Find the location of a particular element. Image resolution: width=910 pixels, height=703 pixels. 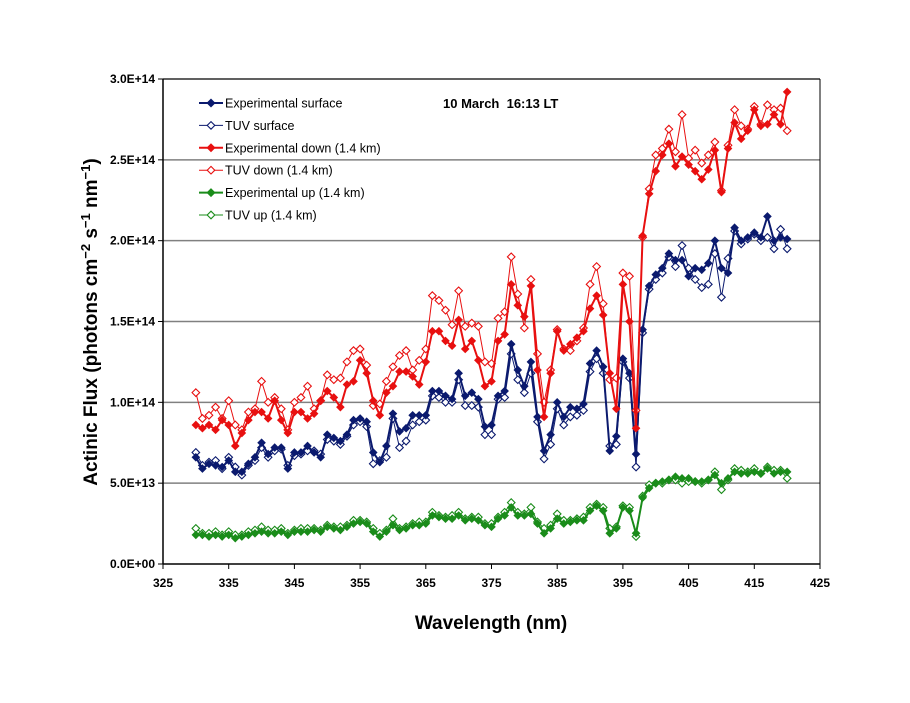

legend-item: Experimental up (1.4 km) is located at coordinates (282, 193).